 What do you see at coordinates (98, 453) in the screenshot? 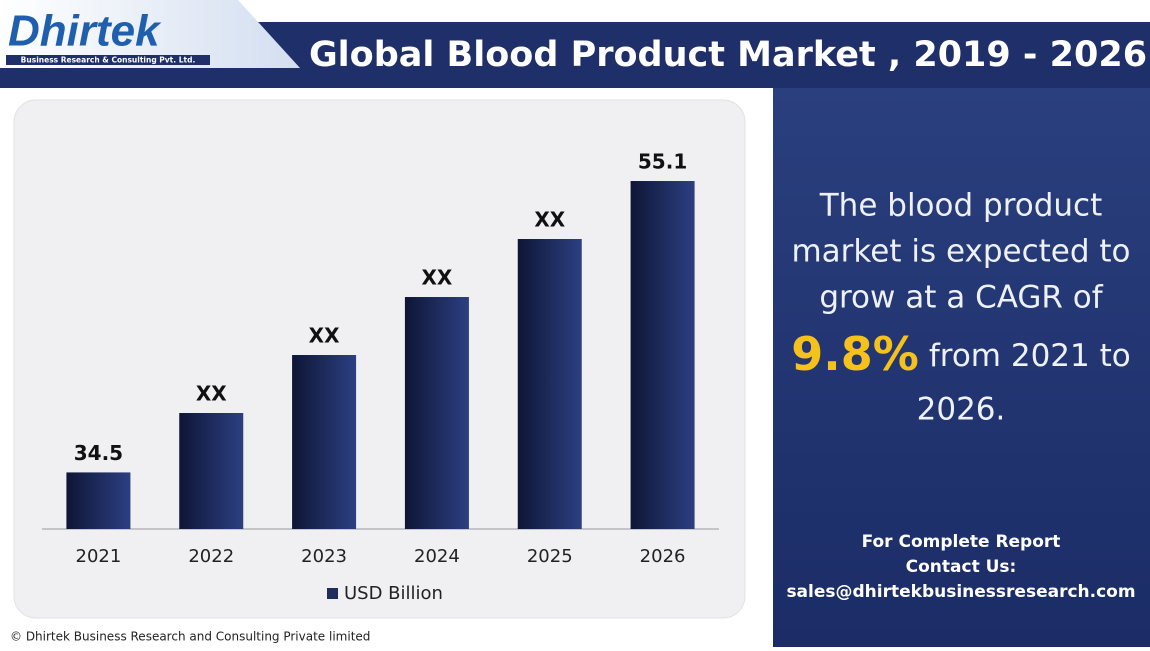
I see `data-label: 34.5` at bounding box center [98, 453].